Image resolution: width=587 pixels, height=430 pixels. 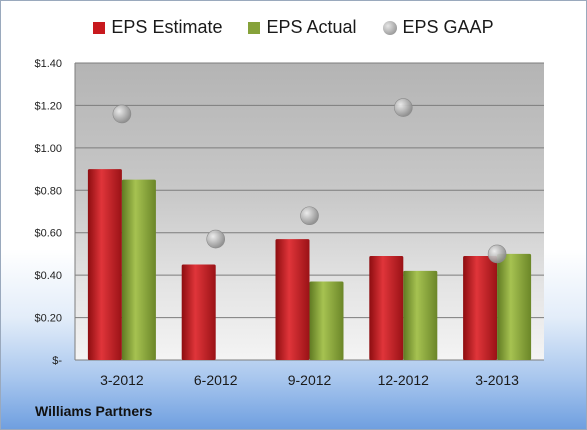 What do you see at coordinates (48, 64) in the screenshot?
I see `y-tick-label: $1.40` at bounding box center [48, 64].